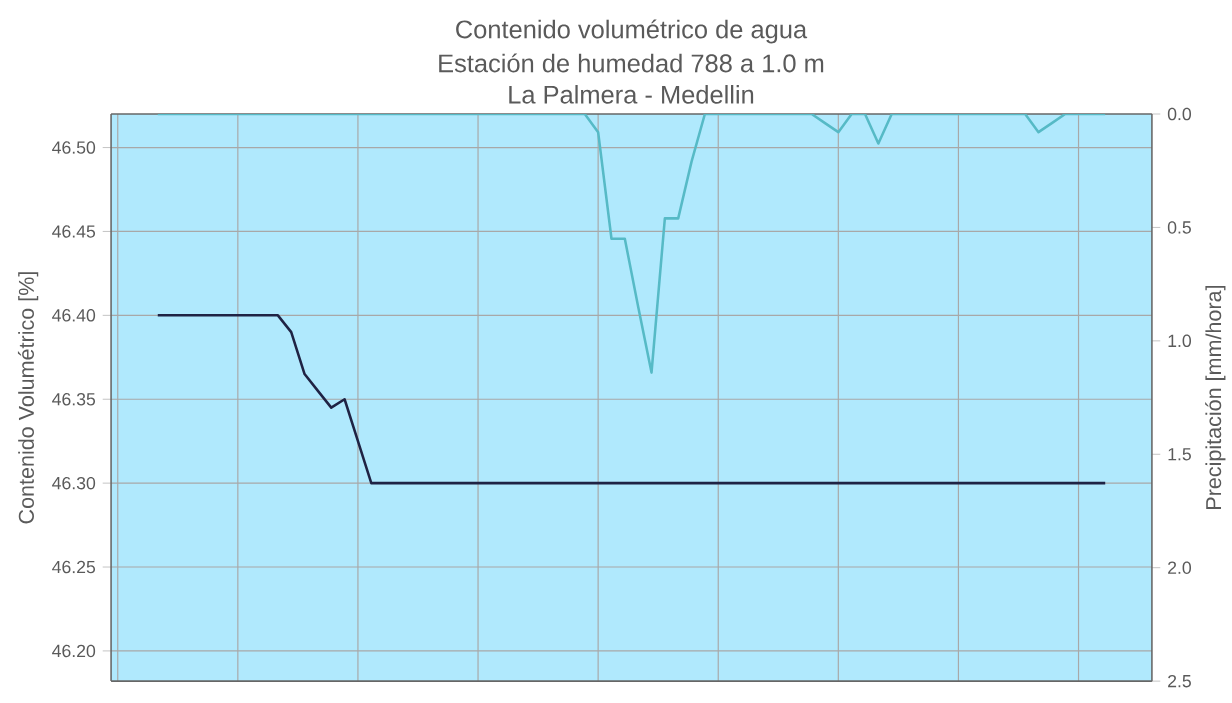 Image resolution: width=1232 pixels, height=703 pixels. Describe the element at coordinates (1215, 397) in the screenshot. I see `y2-axis-title: Precipitación [mm/hora]` at that location.